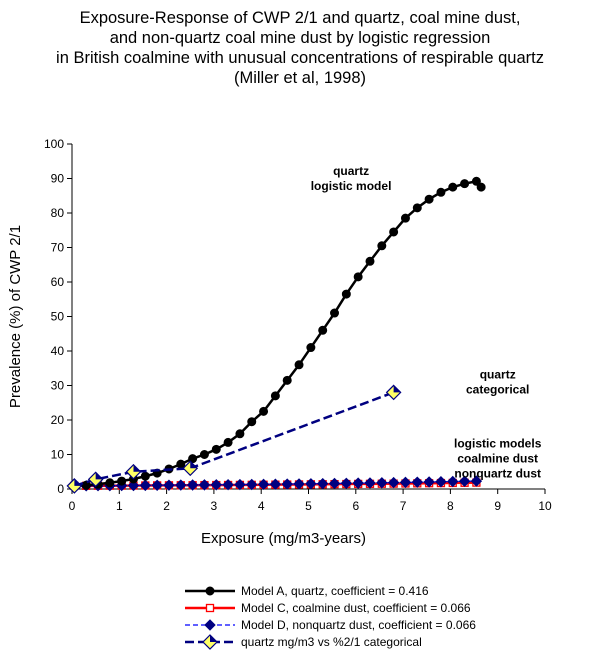 This screenshot has width=600, height=662. Describe the element at coordinates (58, 420) in the screenshot. I see `y-tick-label: 20` at that location.